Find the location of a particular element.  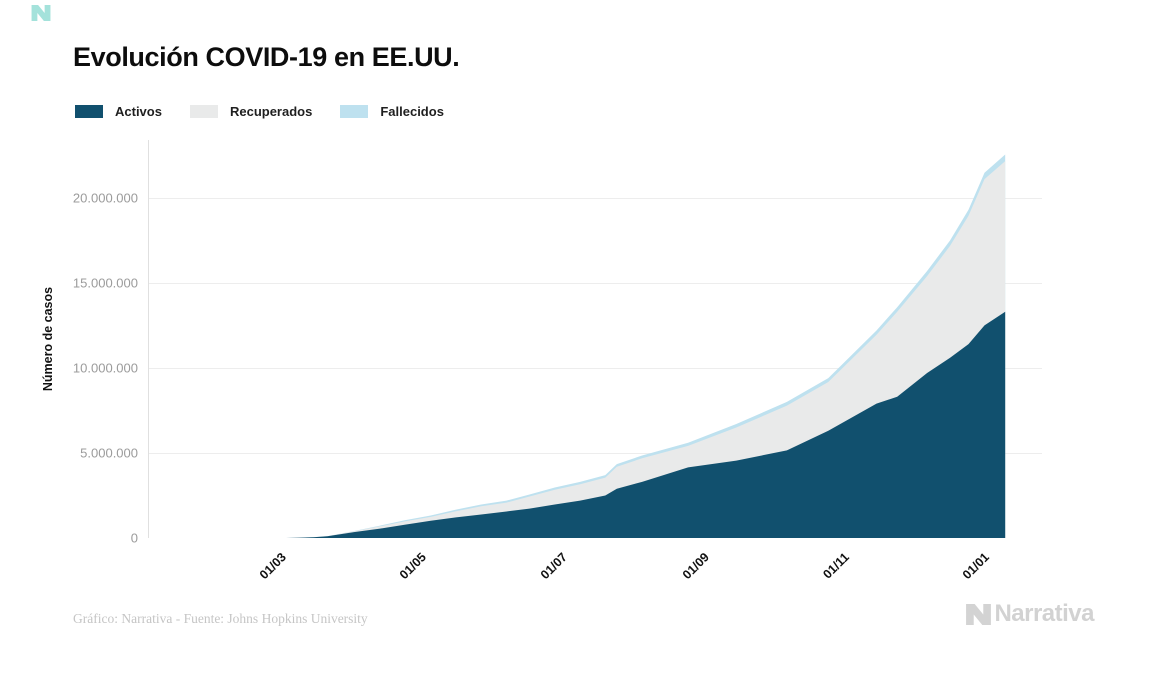

y-tick-label: 5.000.000 is located at coordinates (109, 453).